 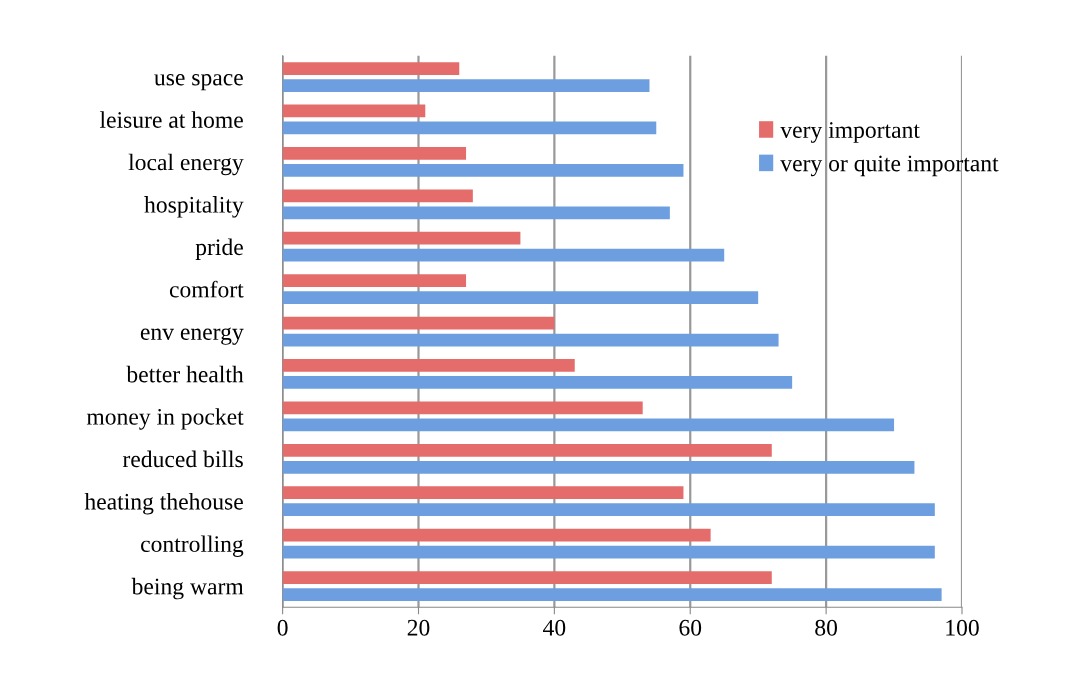 I want to click on x-tick-label: 80, so click(x=826, y=627).